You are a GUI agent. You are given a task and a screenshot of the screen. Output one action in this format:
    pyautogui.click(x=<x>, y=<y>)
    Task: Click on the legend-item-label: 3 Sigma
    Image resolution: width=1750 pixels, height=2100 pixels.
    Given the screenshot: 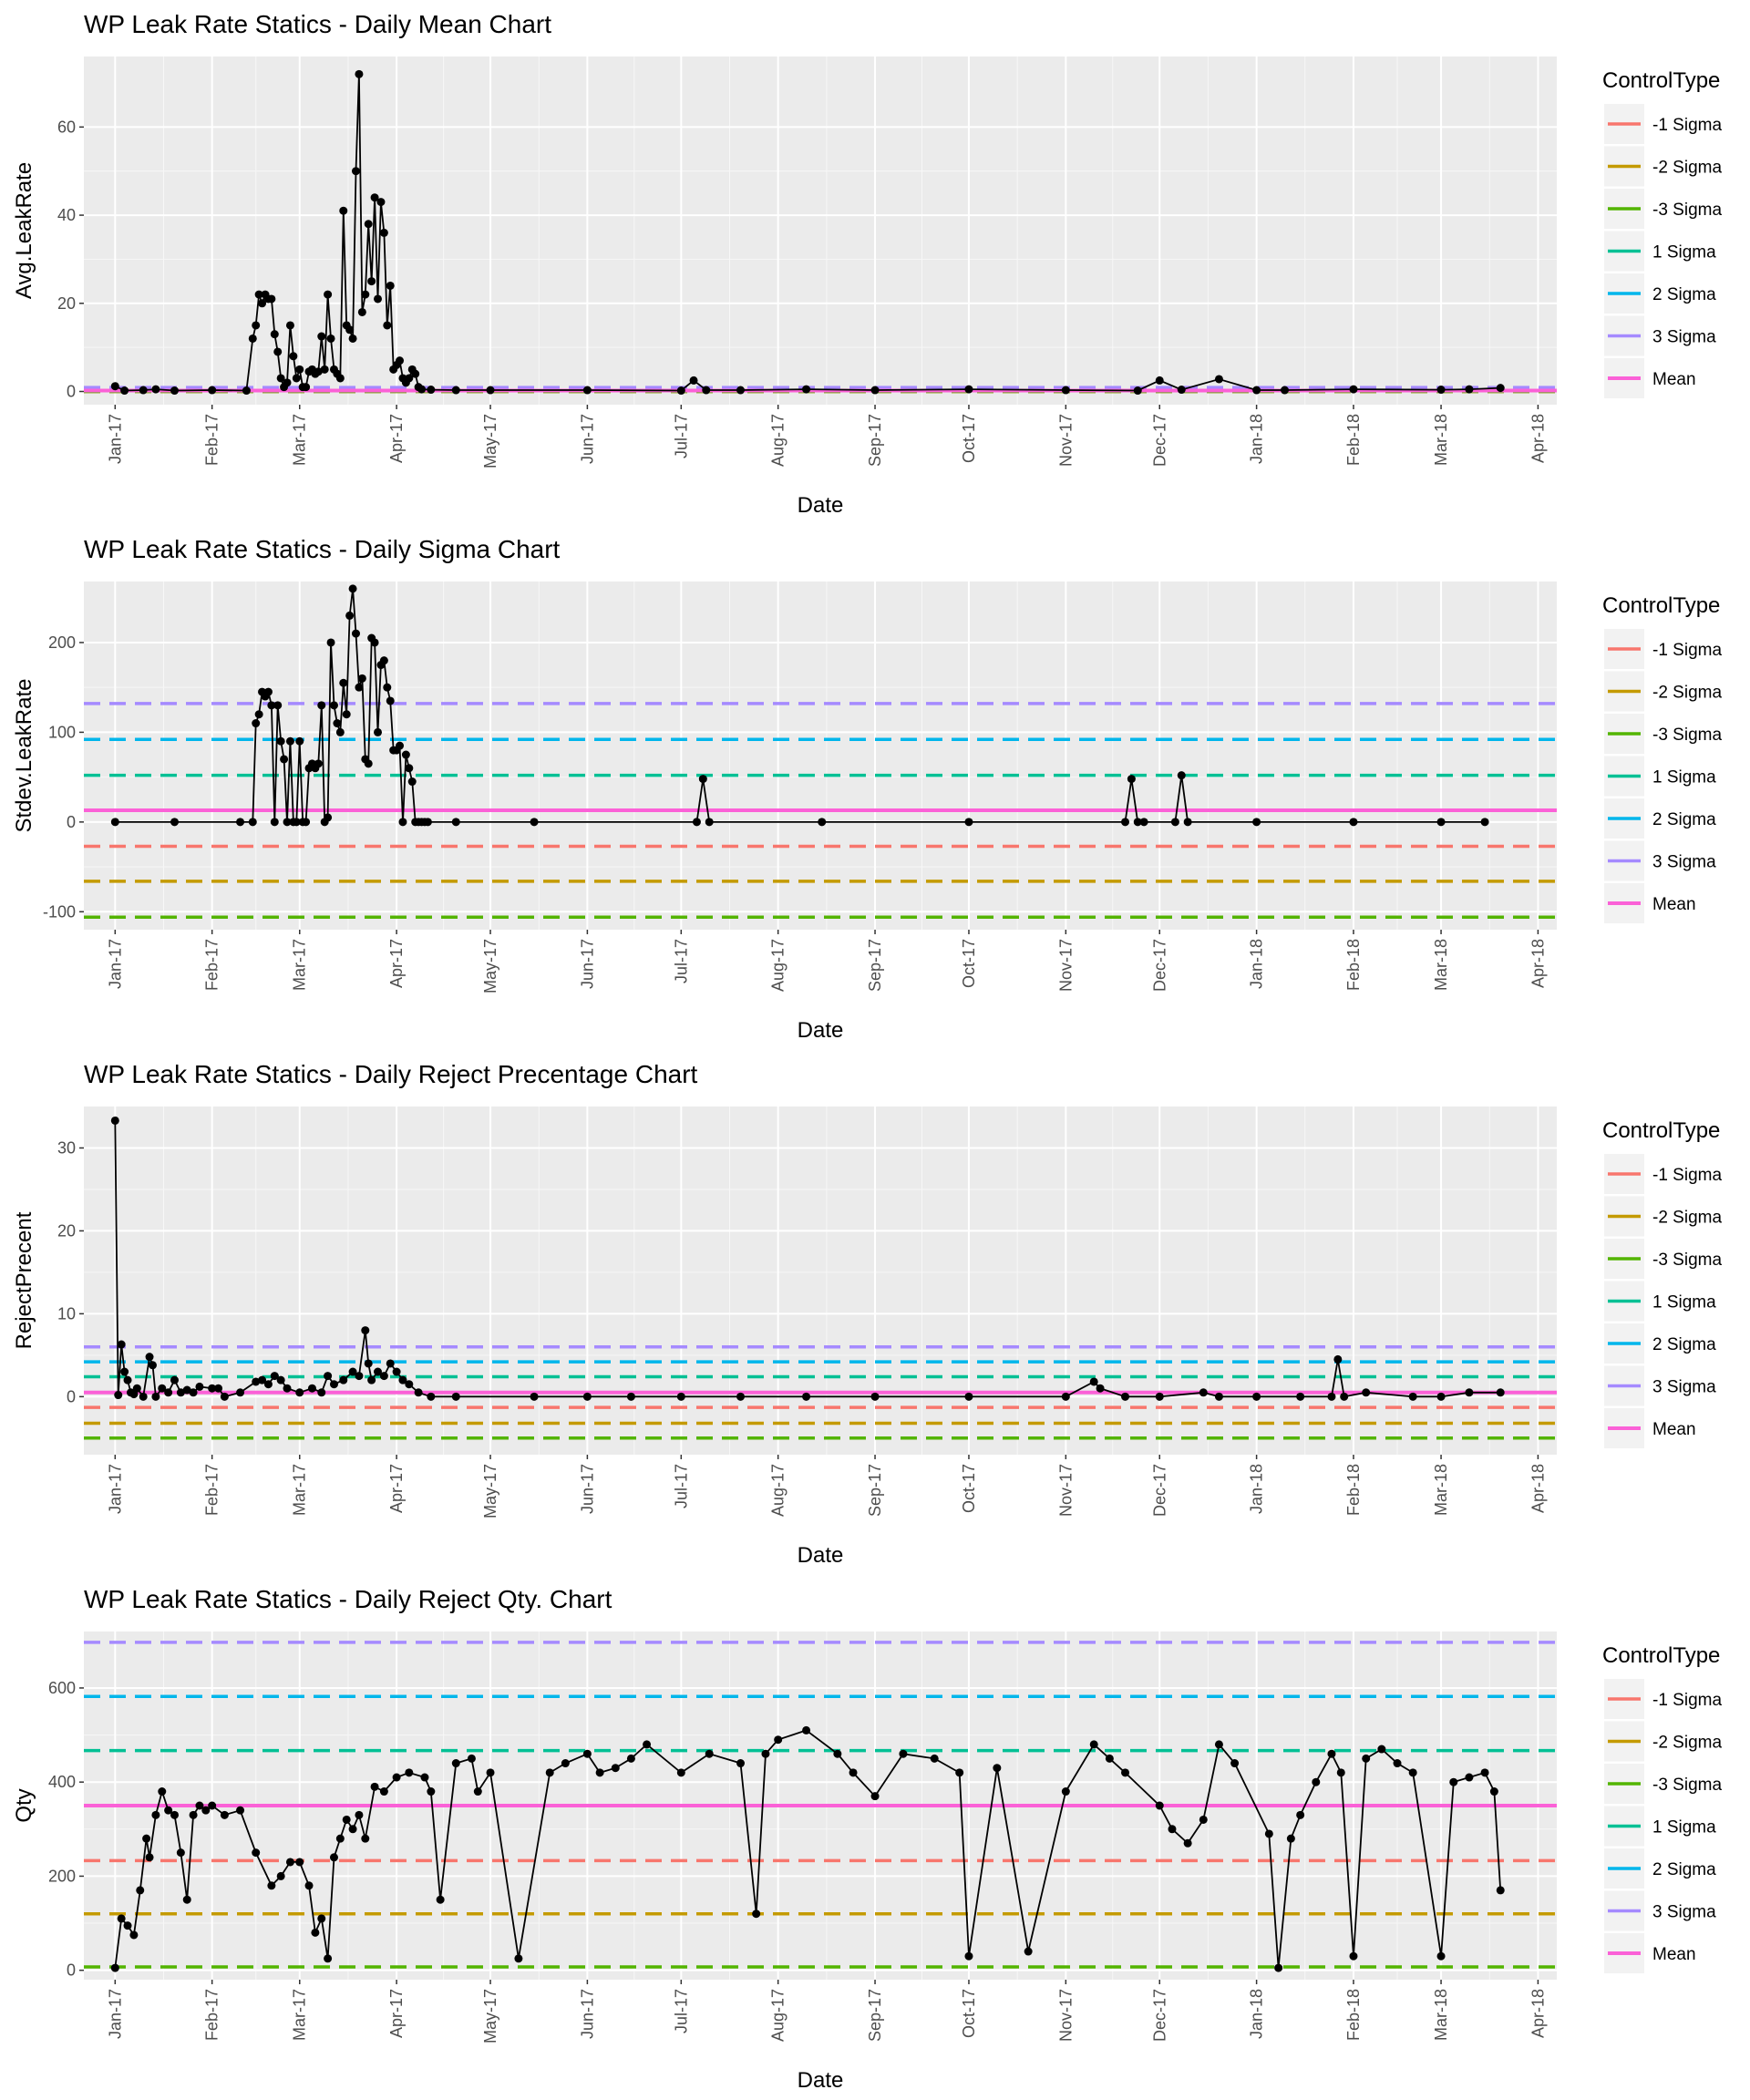 What is the action you would take?
    pyautogui.click(x=1684, y=337)
    